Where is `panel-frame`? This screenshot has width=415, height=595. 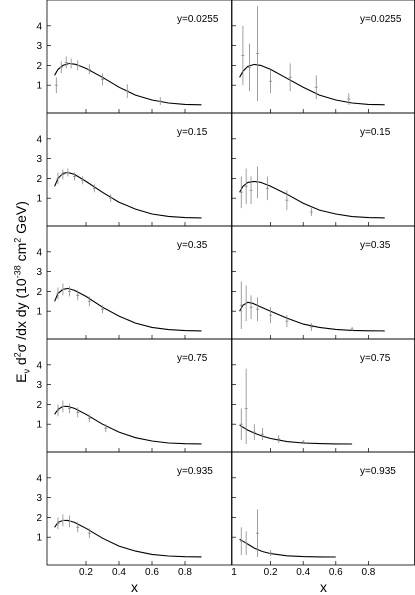 panel-frame is located at coordinates (139, 508).